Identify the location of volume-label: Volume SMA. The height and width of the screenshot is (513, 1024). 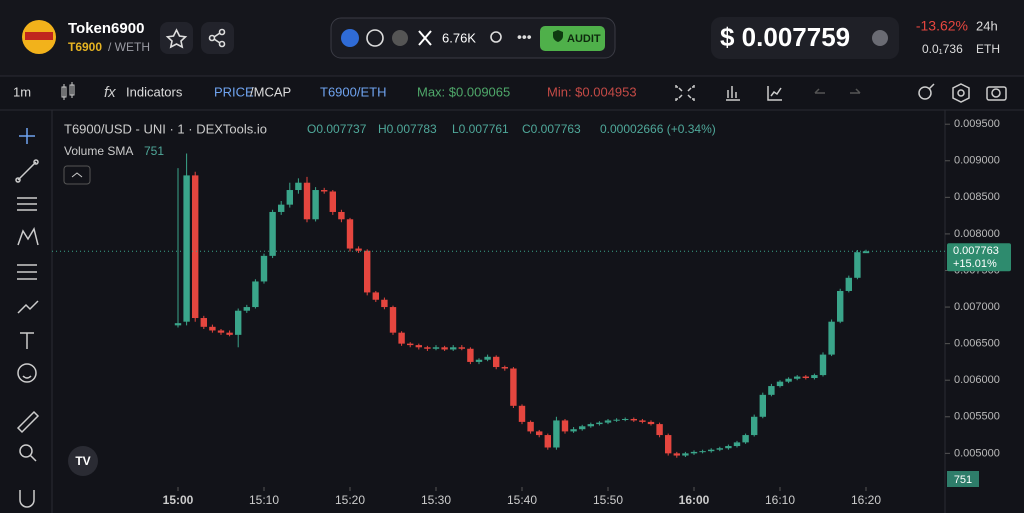
(98, 151).